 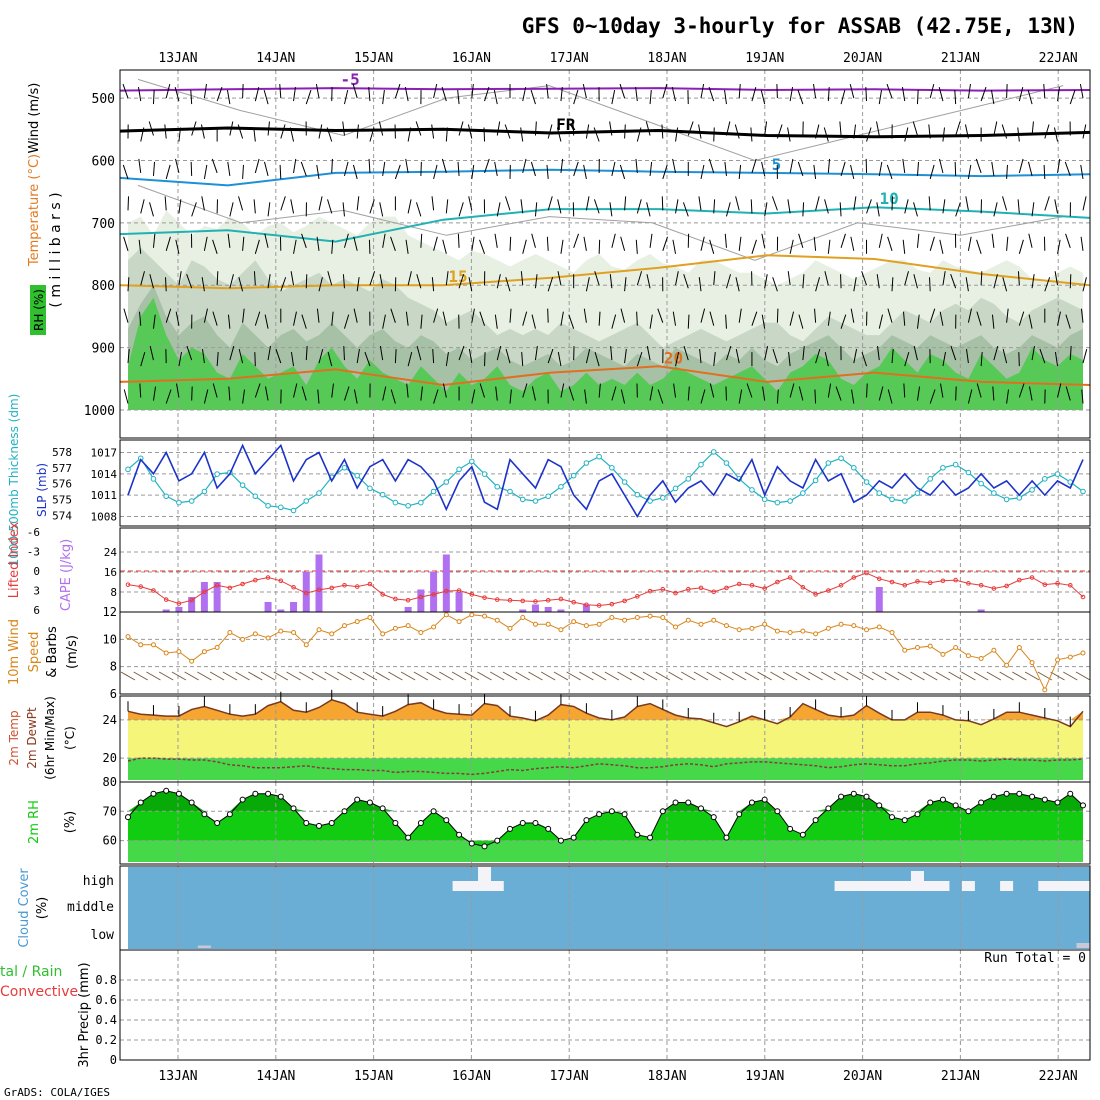 What do you see at coordinates (110, 572) in the screenshot?
I see `cape-tick-label: 16` at bounding box center [110, 572].